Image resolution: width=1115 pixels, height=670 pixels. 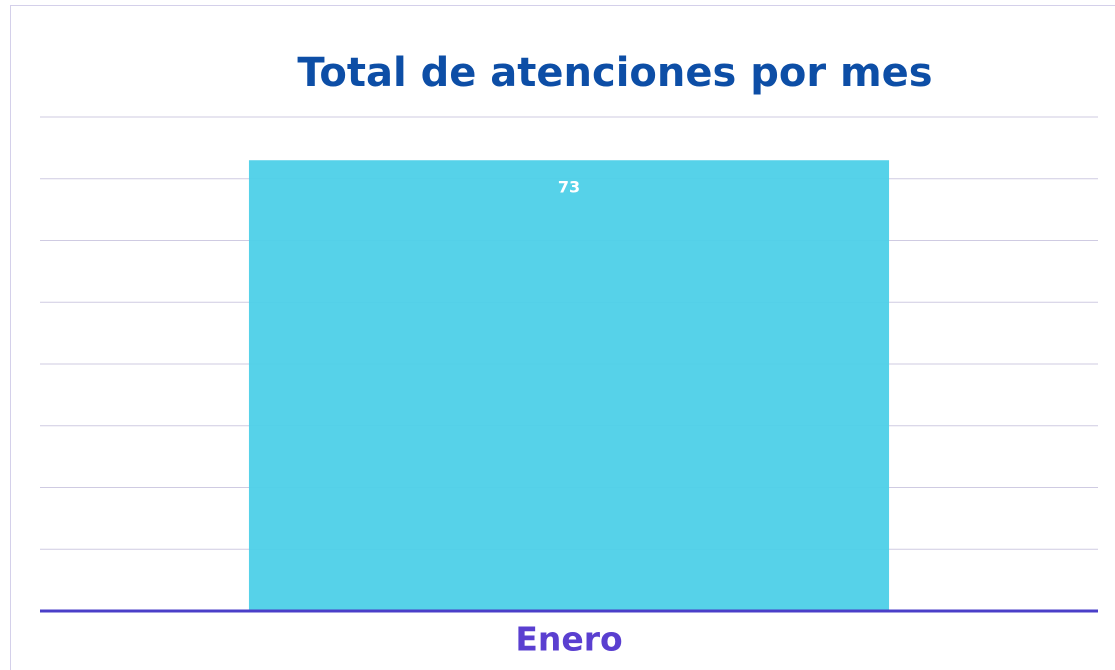 What do you see at coordinates (568, 639) in the screenshot?
I see `x-tick-label: Enero` at bounding box center [568, 639].